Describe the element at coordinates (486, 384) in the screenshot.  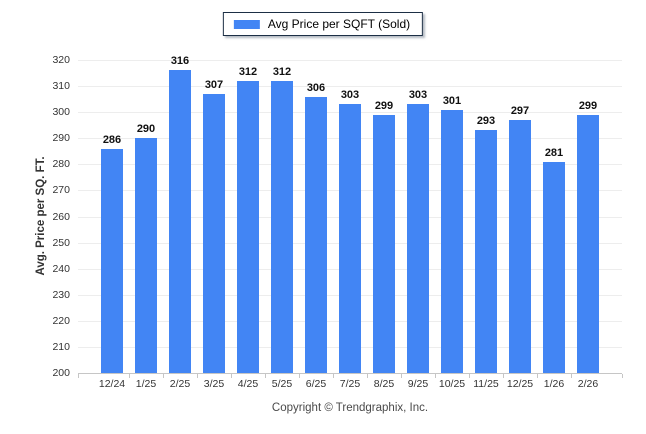
I see `x-tick-label: 11/25` at that location.